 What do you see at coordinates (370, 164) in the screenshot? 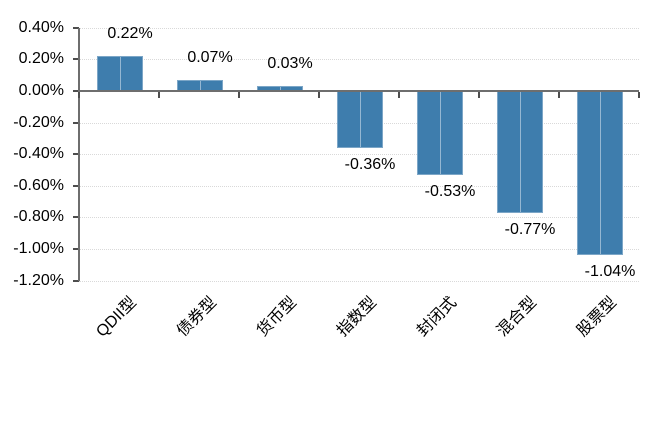
I see `data-label: -0.36%` at bounding box center [370, 164].